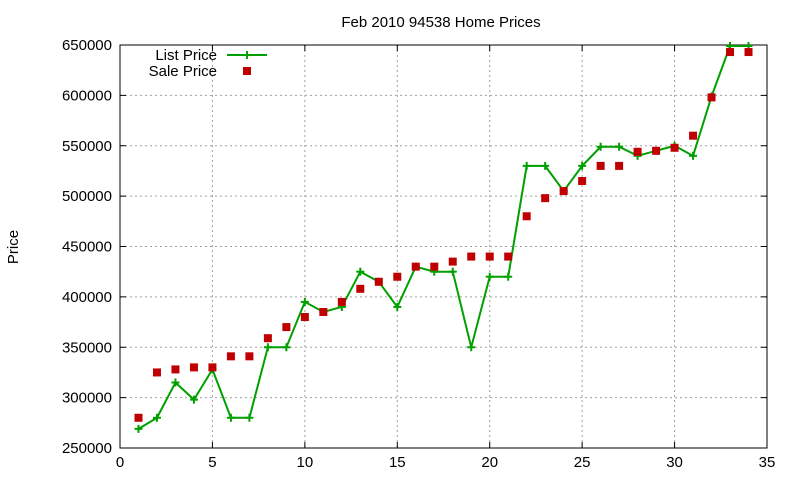  What do you see at coordinates (446, 462) in the screenshot?
I see `x-tick-labels: 0 5 10 15 20 25 30 35` at bounding box center [446, 462].